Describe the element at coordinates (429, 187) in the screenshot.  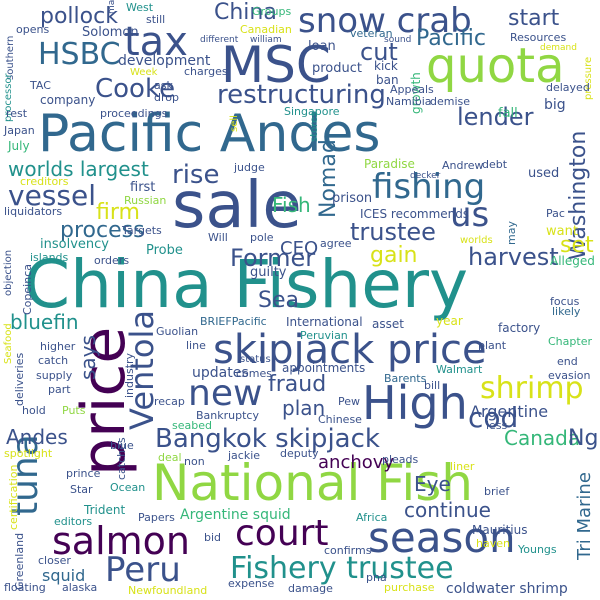
I see `word-fishing: fishing` at that location.